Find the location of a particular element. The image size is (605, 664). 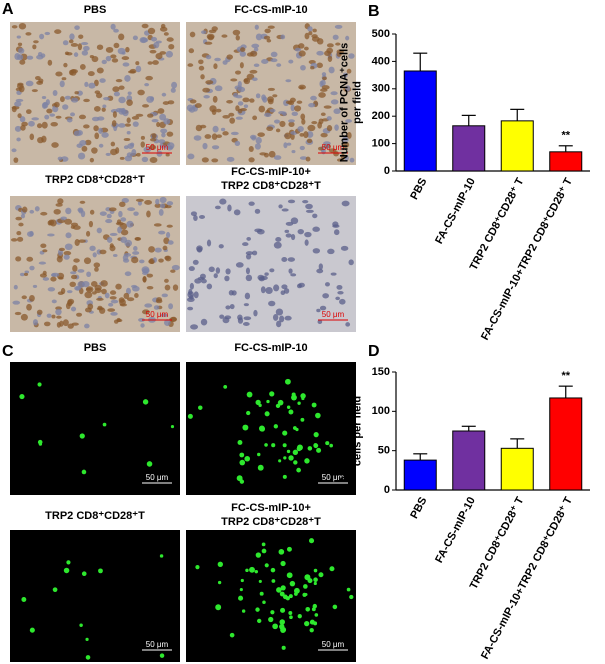

x-tick-label: PBS is located at coordinates (418, 508).